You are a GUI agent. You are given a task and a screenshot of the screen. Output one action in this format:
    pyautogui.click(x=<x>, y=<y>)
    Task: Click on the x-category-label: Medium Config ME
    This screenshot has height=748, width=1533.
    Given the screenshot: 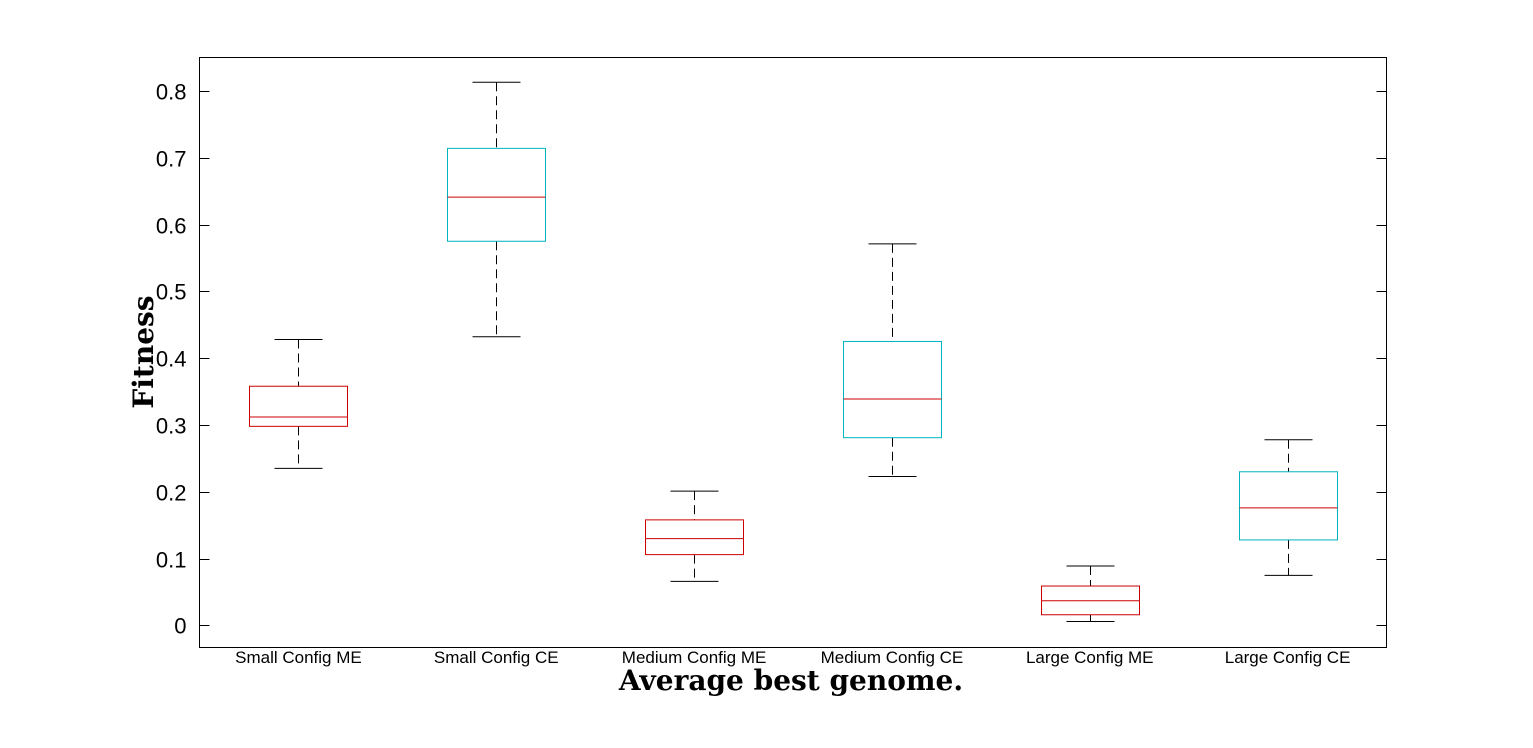 What is the action you would take?
    pyautogui.click(x=694, y=657)
    